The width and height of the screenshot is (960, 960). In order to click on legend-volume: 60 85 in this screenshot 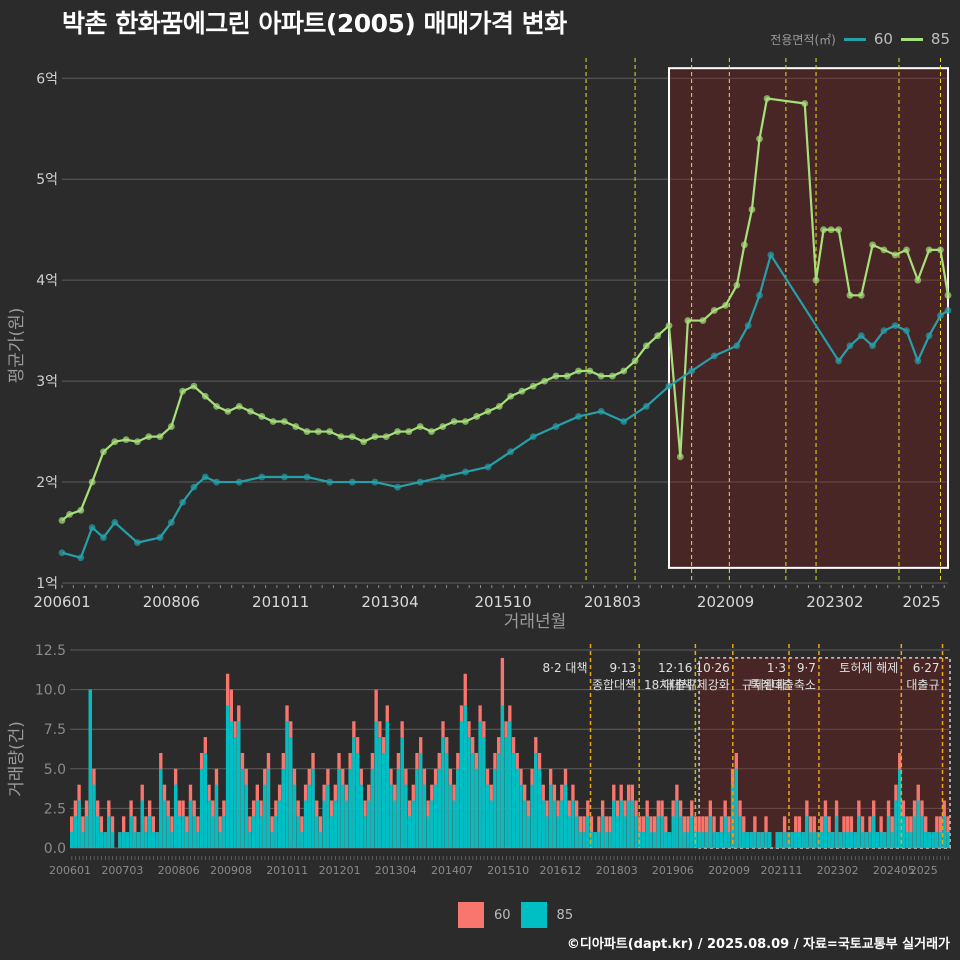, I will do `click(515, 915)`.